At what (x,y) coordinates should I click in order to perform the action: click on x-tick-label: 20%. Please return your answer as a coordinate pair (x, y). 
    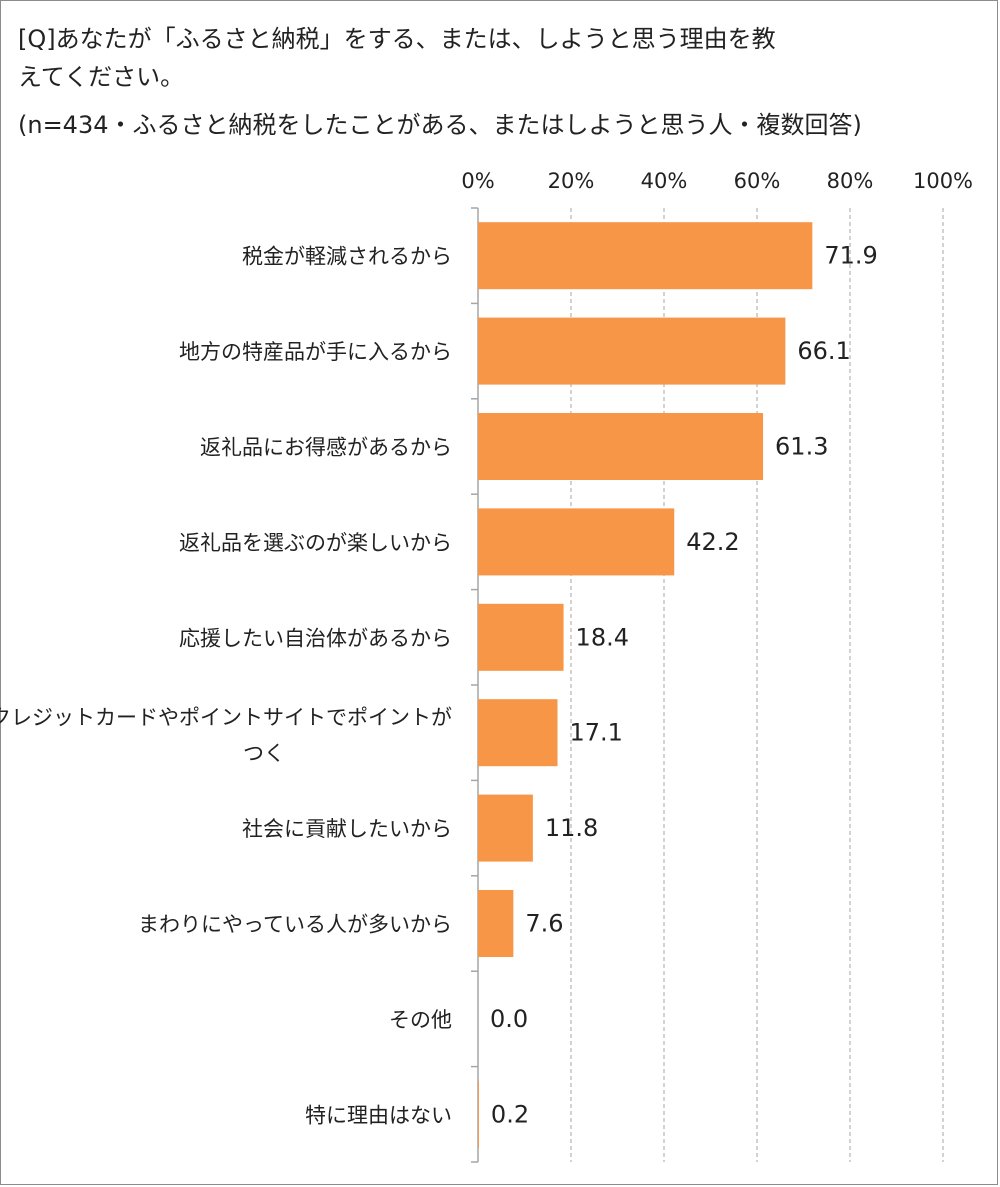
    Looking at the image, I should click on (571, 181).